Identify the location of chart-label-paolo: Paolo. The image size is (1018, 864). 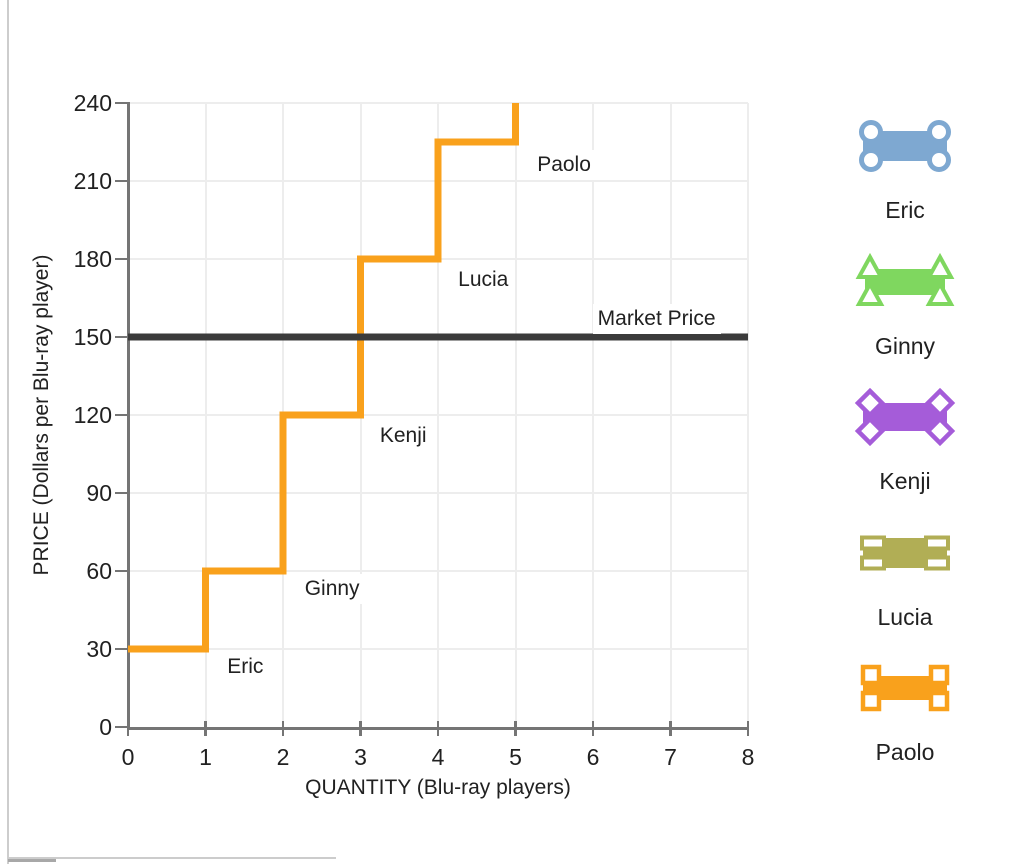
(564, 165).